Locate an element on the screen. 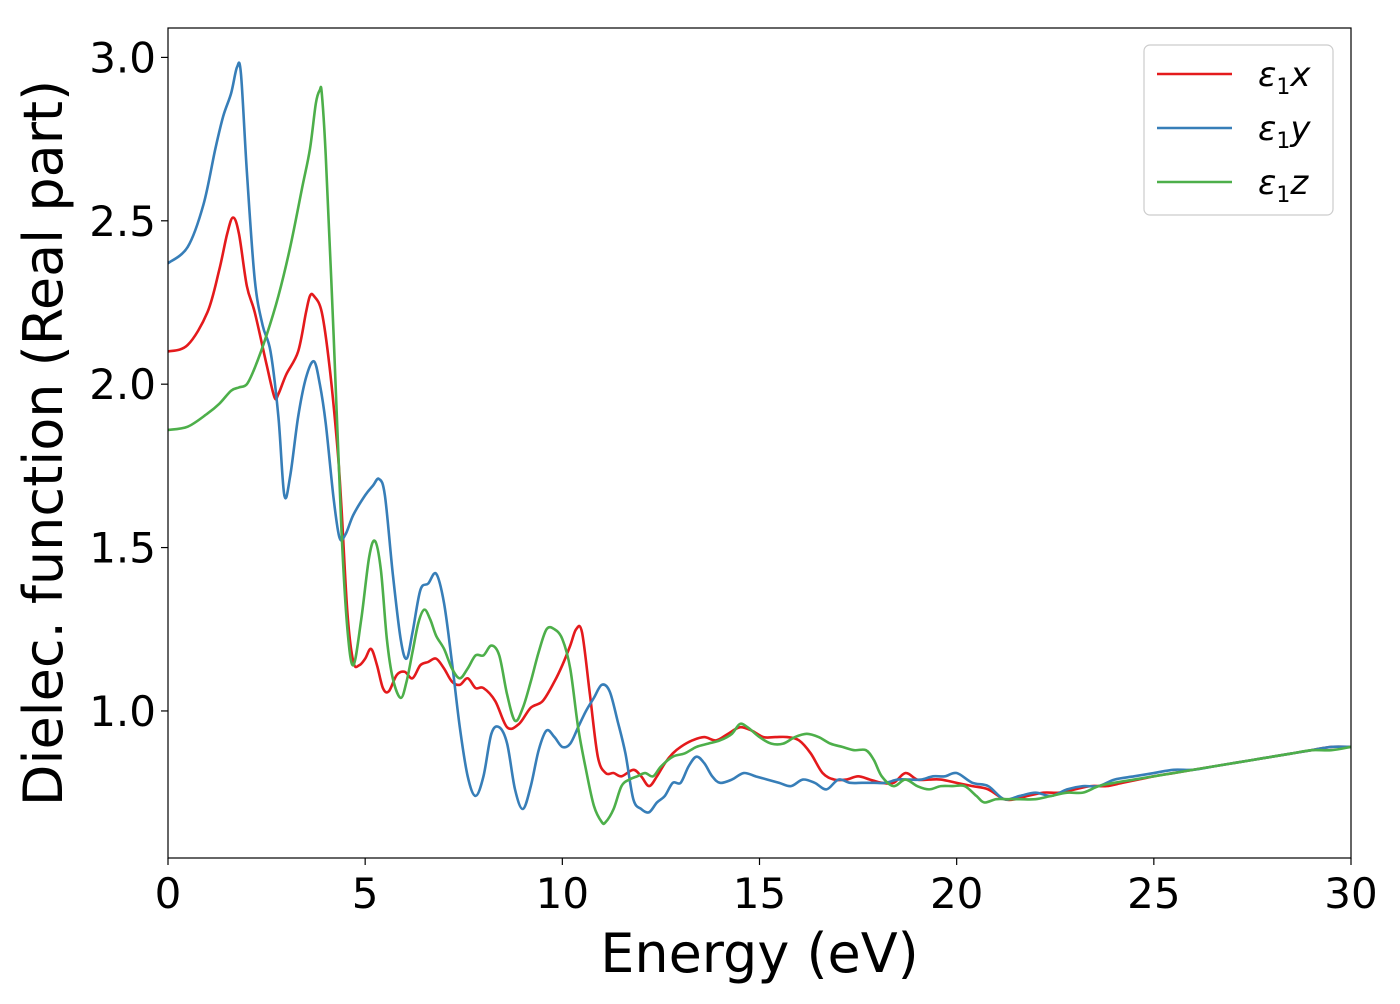  y-tick-label: 3.0 is located at coordinates (122, 57).